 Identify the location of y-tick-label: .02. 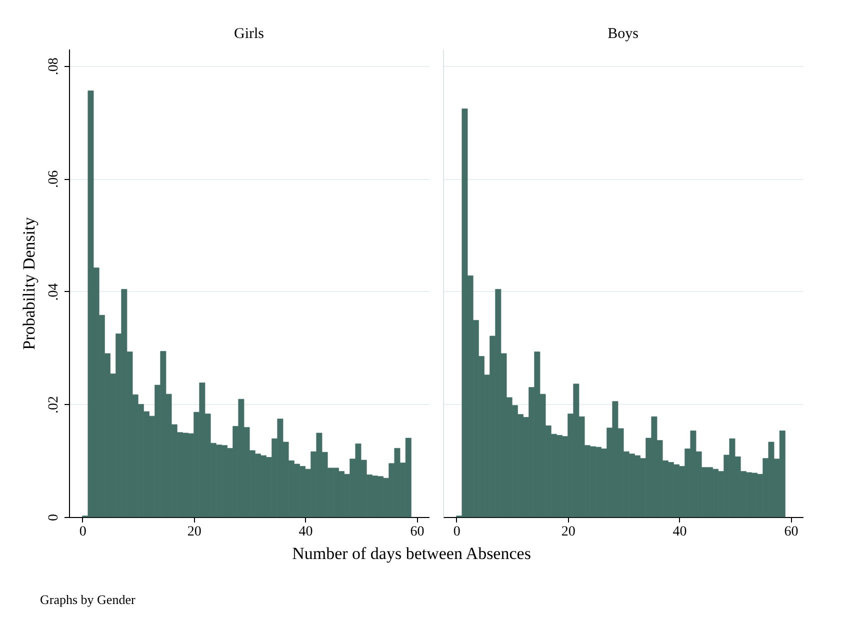
(54, 405).